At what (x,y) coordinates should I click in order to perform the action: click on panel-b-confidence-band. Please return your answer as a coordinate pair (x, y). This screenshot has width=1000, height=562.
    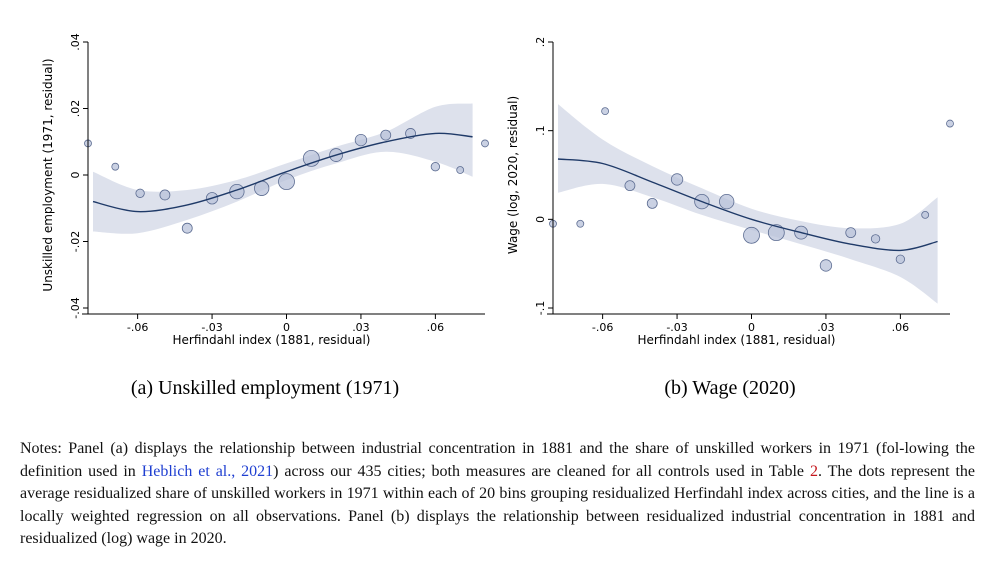
    Looking at the image, I should click on (748, 204).